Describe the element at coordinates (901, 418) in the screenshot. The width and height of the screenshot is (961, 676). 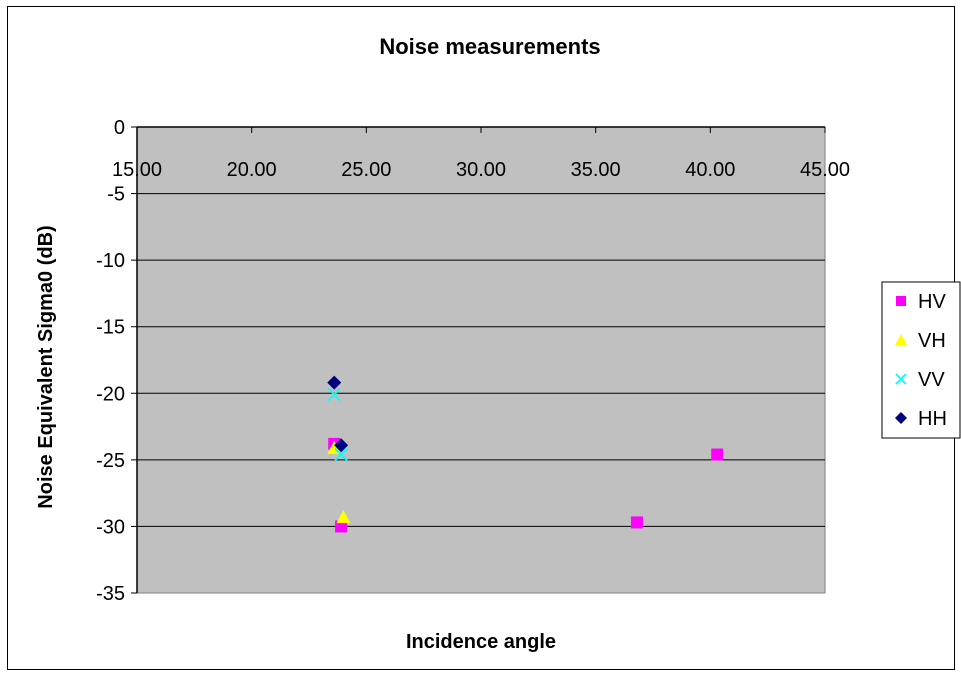
I see `legend-marker-hh` at that location.